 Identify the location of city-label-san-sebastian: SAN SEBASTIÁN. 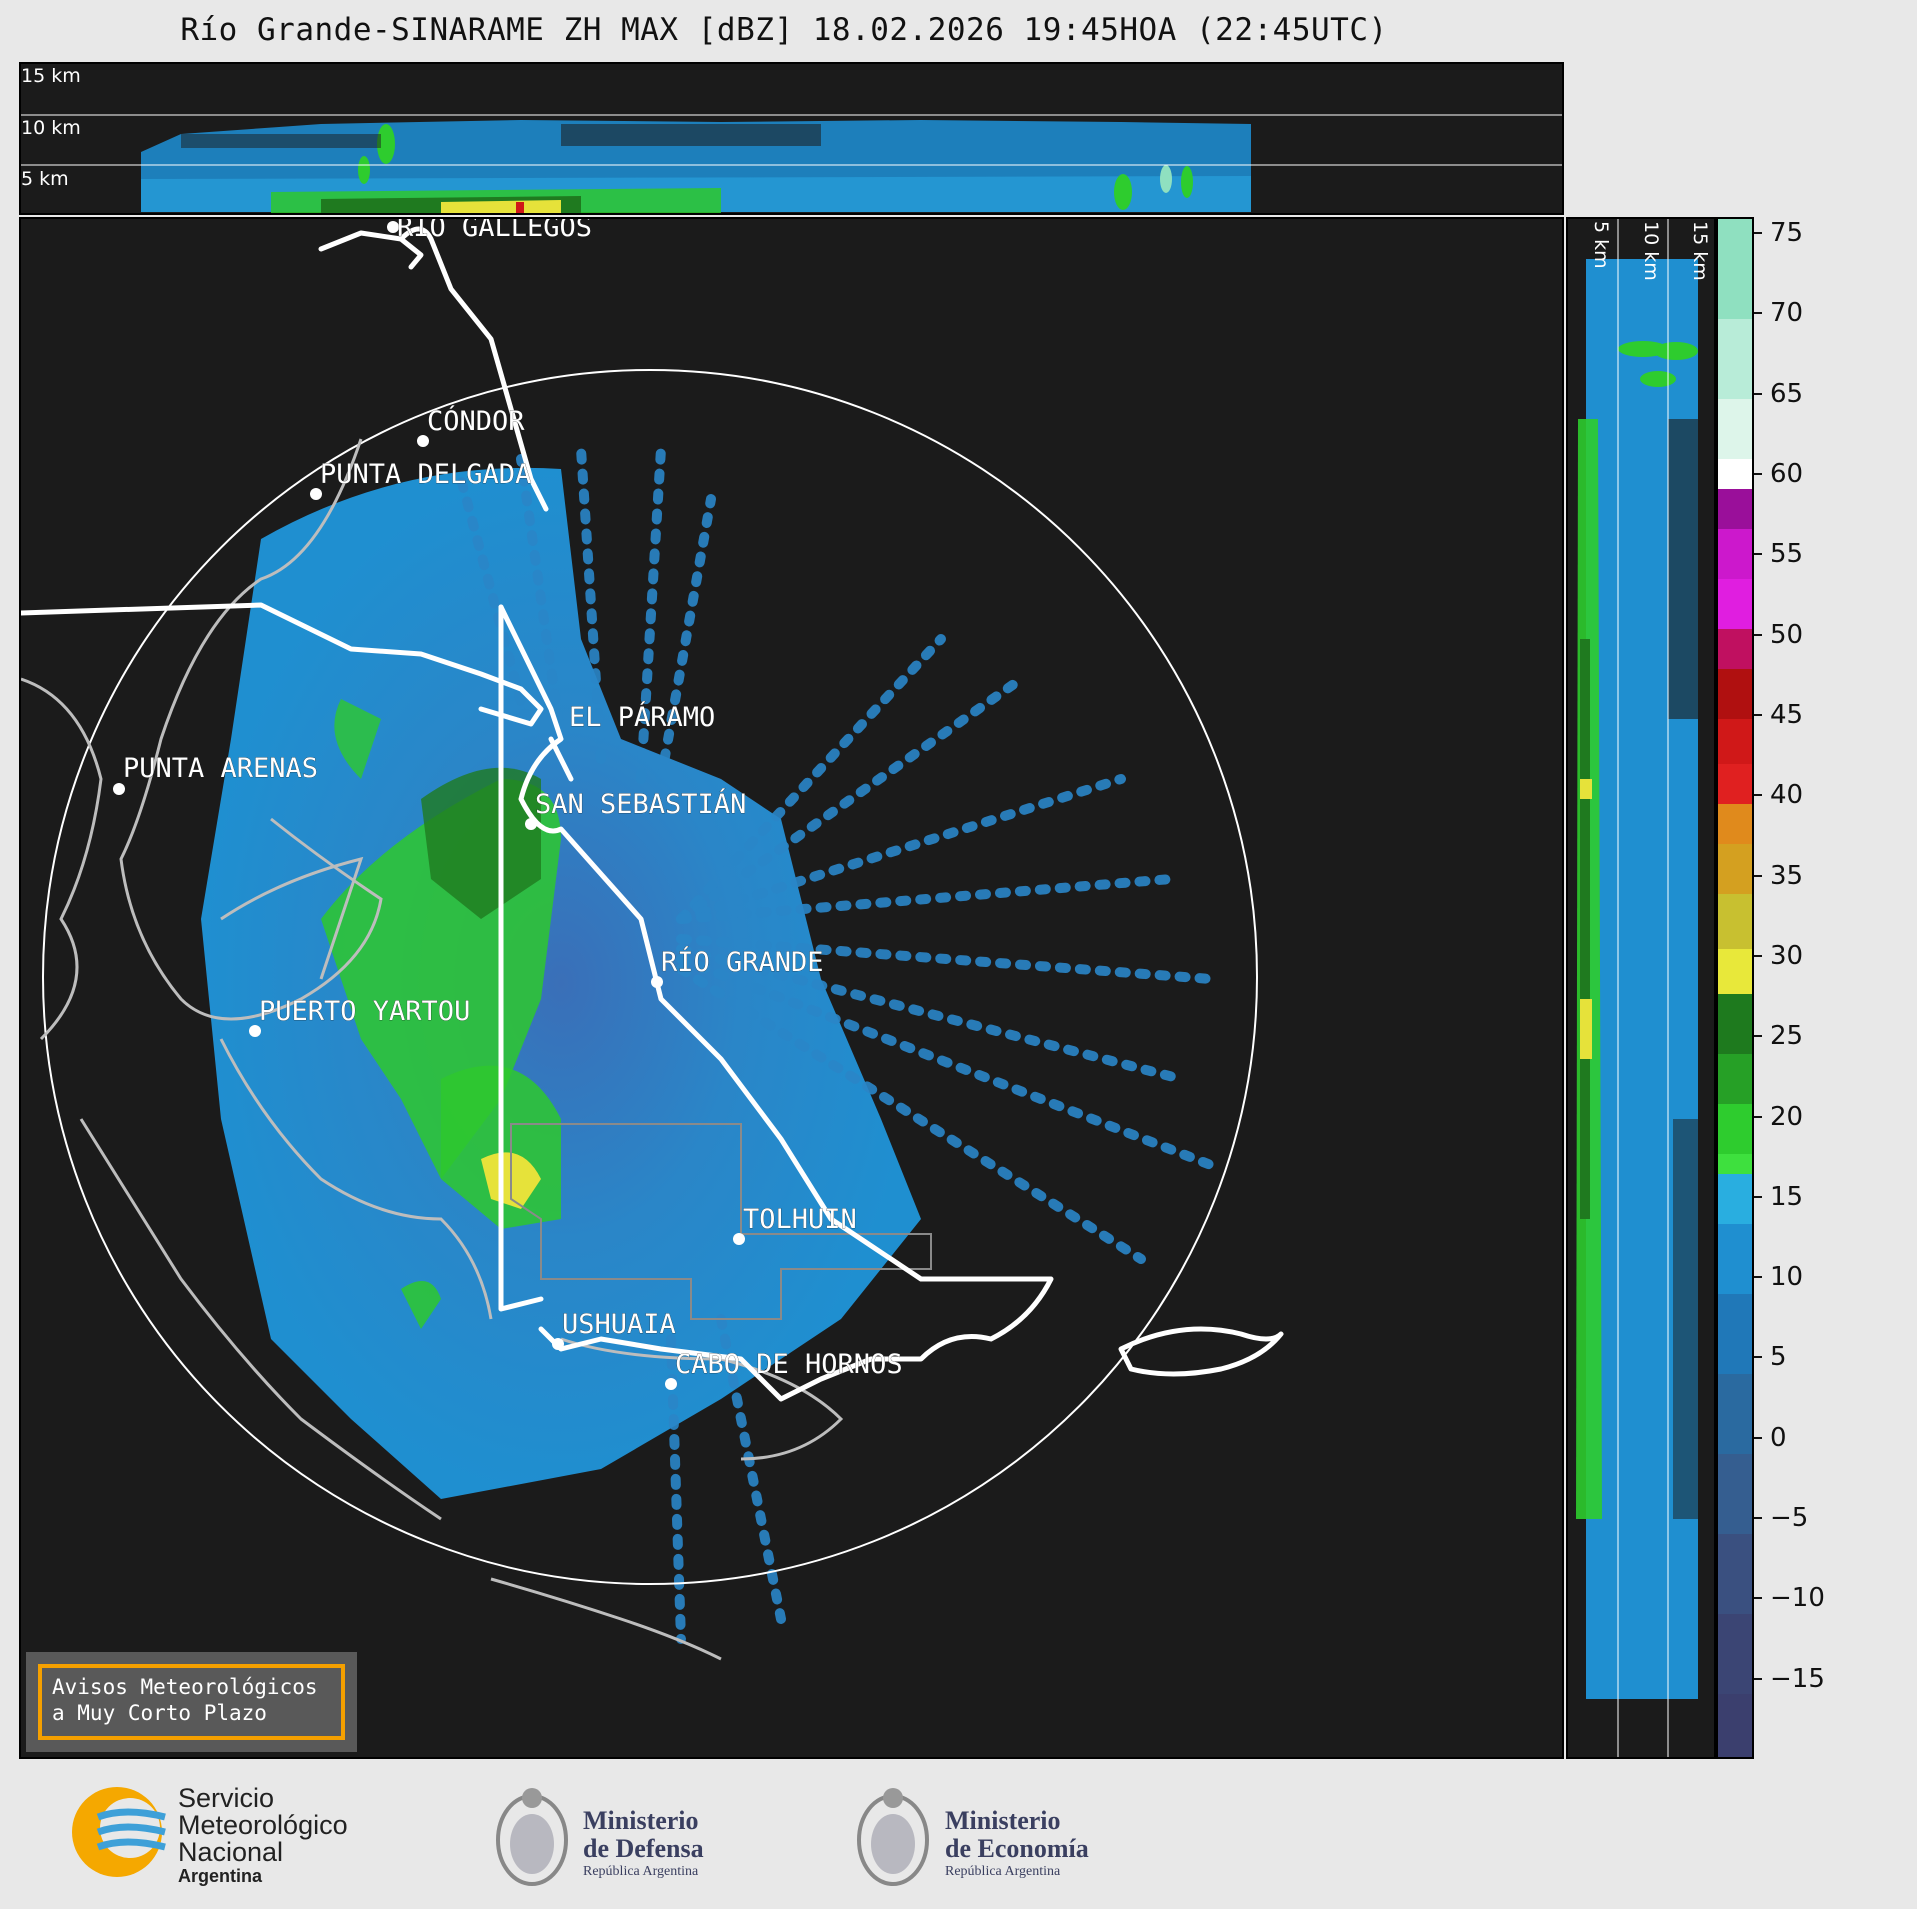
(640, 804).